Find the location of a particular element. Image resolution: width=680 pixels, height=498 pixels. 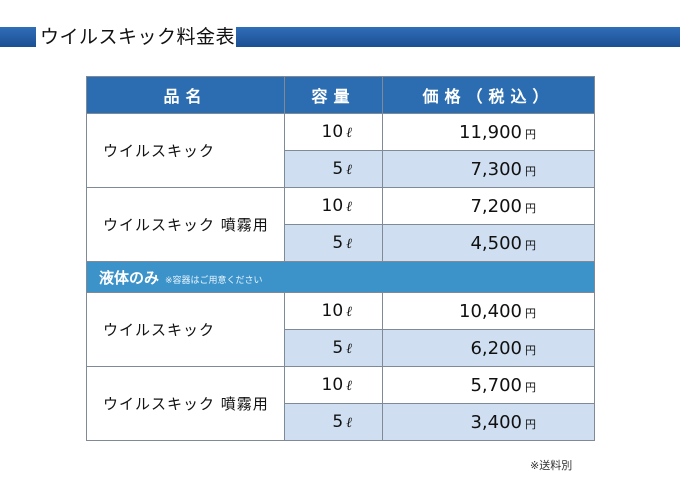

price-cell: 3,400 円 is located at coordinates (488, 422).